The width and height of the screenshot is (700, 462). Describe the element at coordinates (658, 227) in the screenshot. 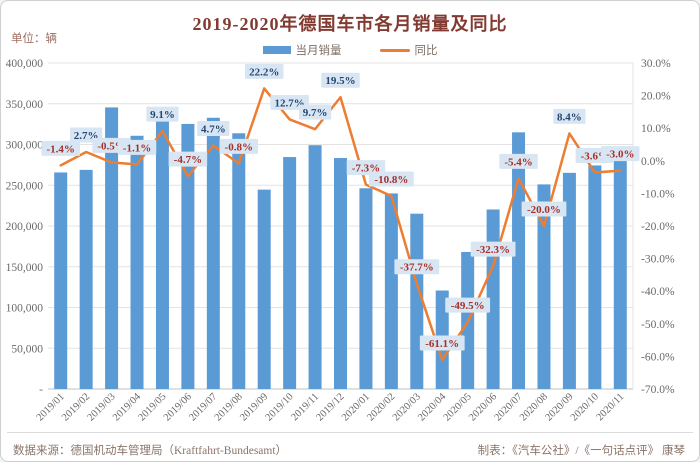

I see `right-axis-tick-label: -20.0%` at that location.